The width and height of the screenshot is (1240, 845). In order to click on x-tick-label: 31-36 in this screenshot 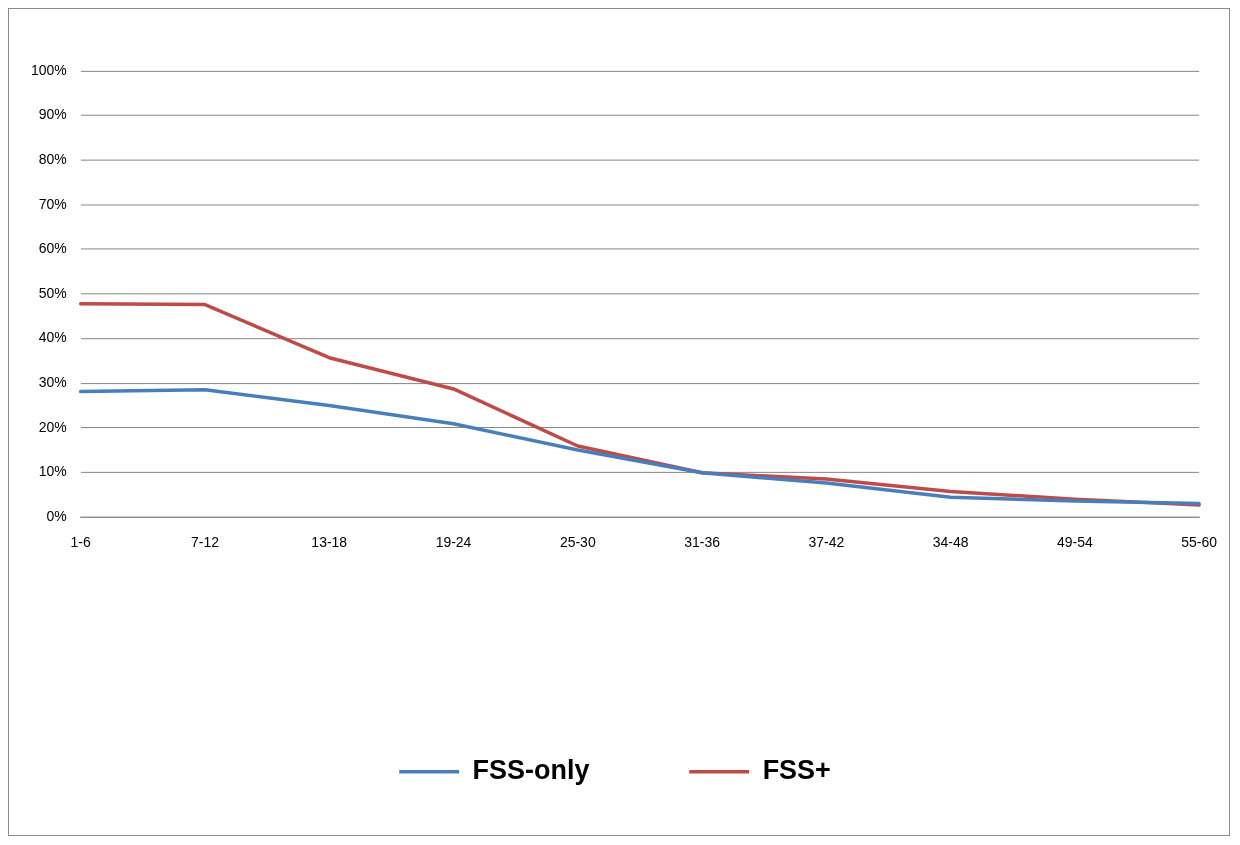, I will do `click(702, 542)`.